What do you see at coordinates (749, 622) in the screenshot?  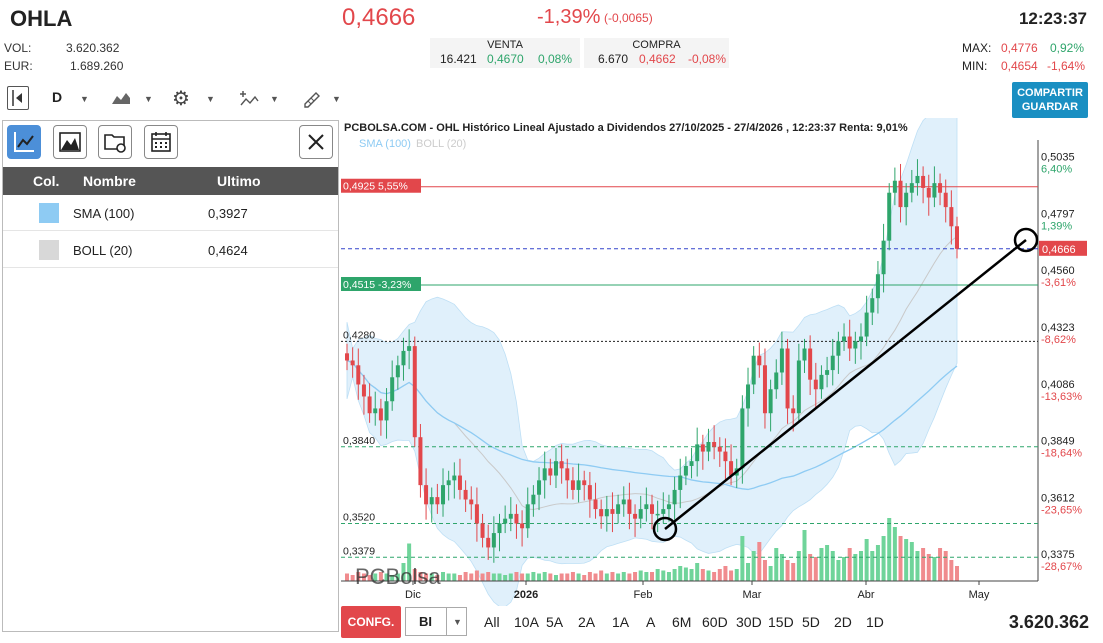 I see `period-button-30d: 30D` at bounding box center [749, 622].